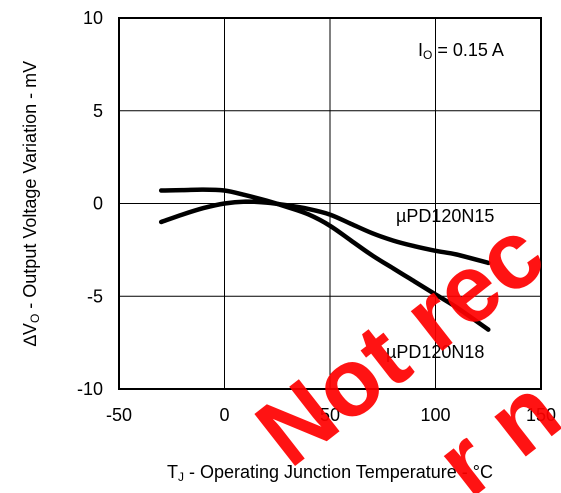  I want to click on y-tick-label: 10, so click(93, 18).